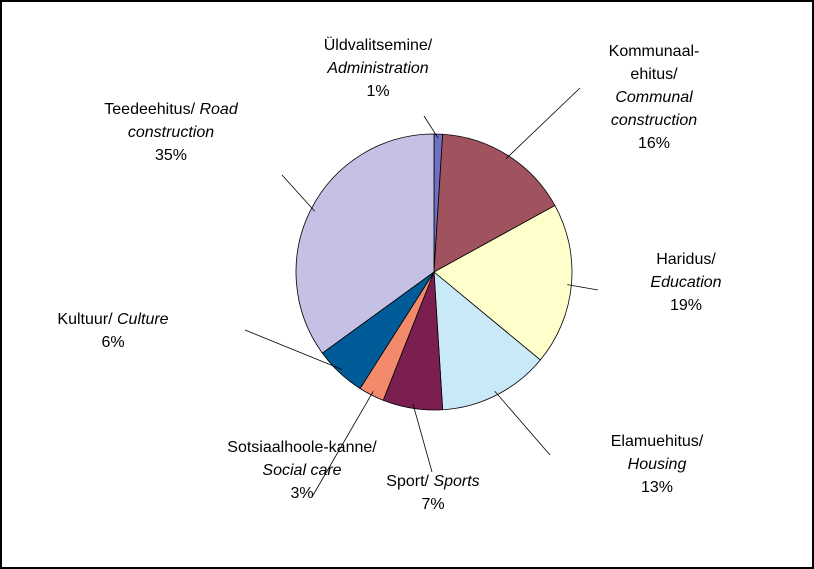 Image resolution: width=814 pixels, height=569 pixels. Describe the element at coordinates (686, 259) in the screenshot. I see `category-label: Haridus/` at that location.